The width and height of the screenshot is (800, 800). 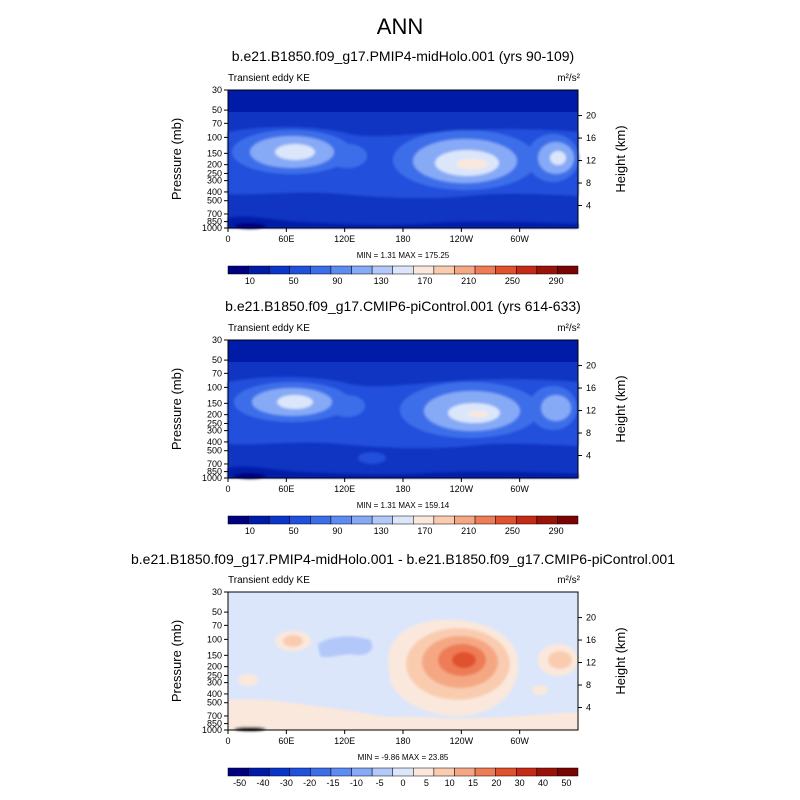 What do you see at coordinates (462, 741) in the screenshot?
I see `x-tick-label: 120W` at bounding box center [462, 741].